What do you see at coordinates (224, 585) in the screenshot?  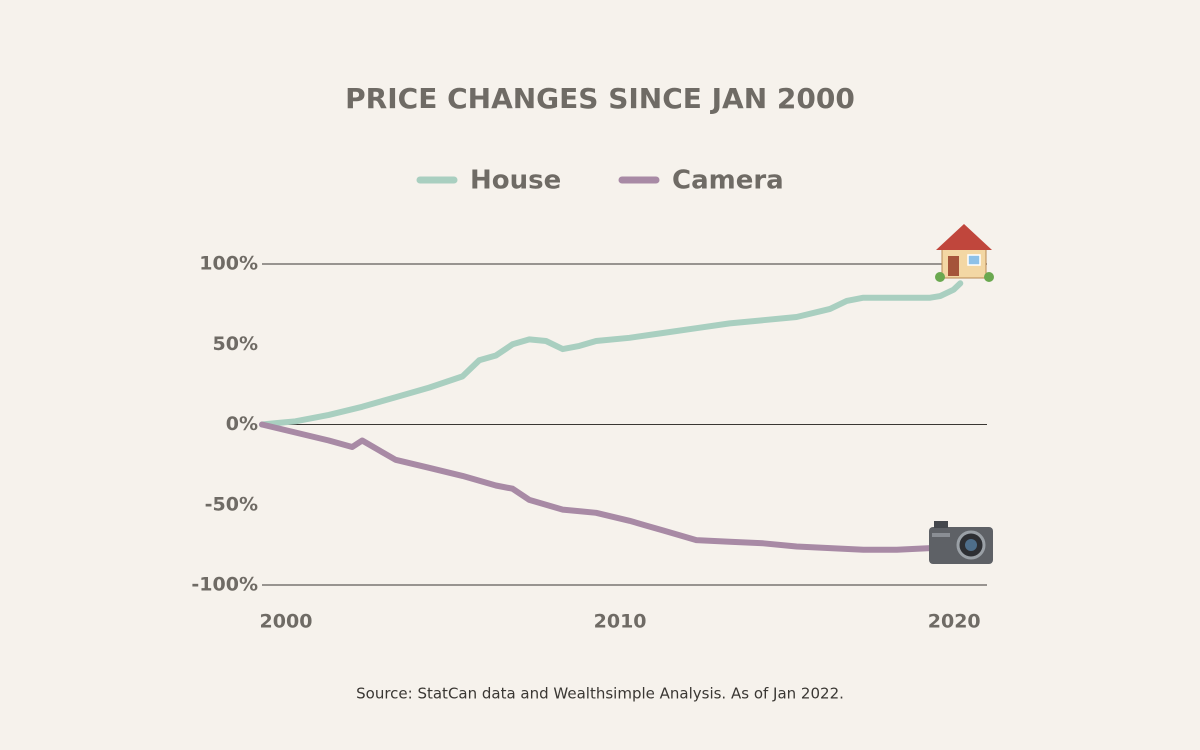 I see `y-tick-label: -100%` at bounding box center [224, 585].